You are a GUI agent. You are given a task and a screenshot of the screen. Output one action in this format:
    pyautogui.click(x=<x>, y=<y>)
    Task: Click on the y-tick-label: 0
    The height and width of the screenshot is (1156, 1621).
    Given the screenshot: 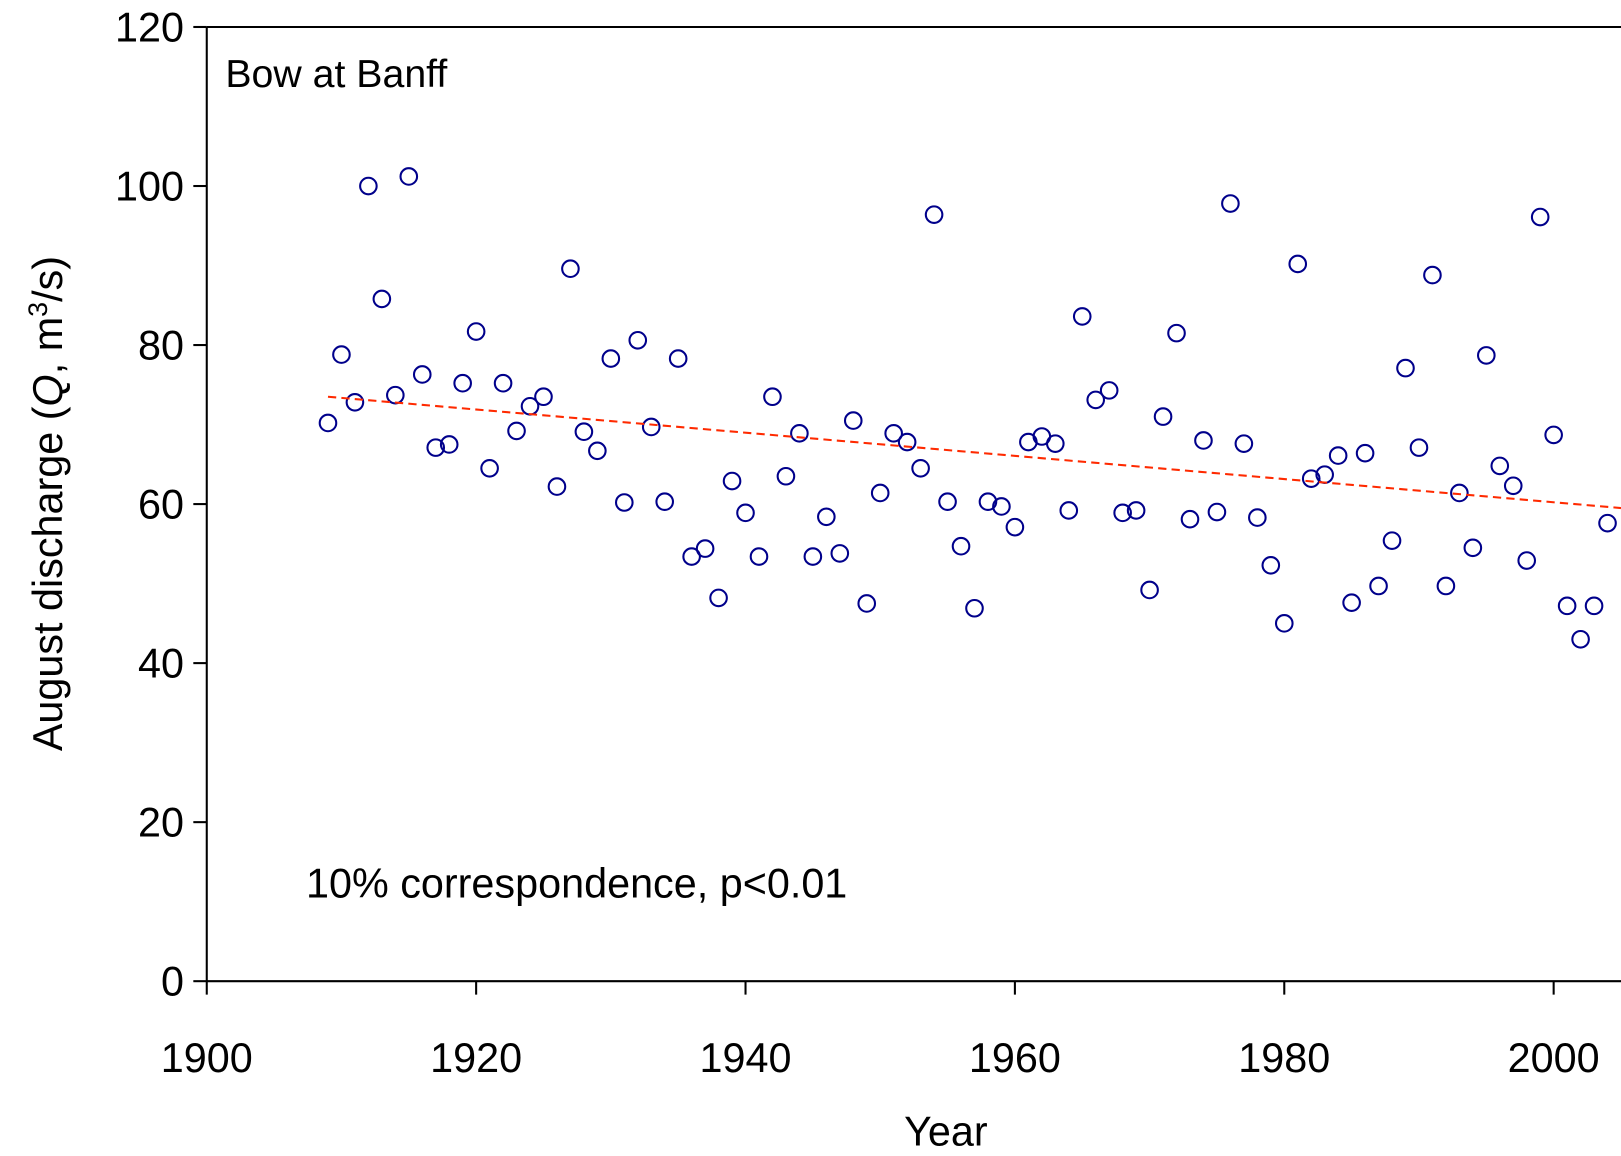 What is the action you would take?
    pyautogui.click(x=172, y=982)
    